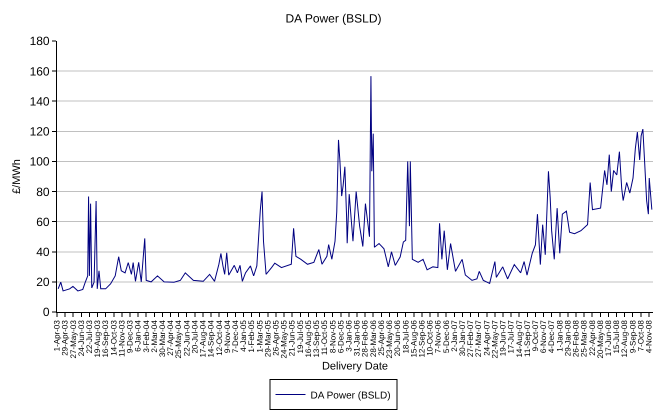  Describe the element at coordinates (471, 339) in the screenshot. I see `x-tick-label: 27-Feb-07` at that location.